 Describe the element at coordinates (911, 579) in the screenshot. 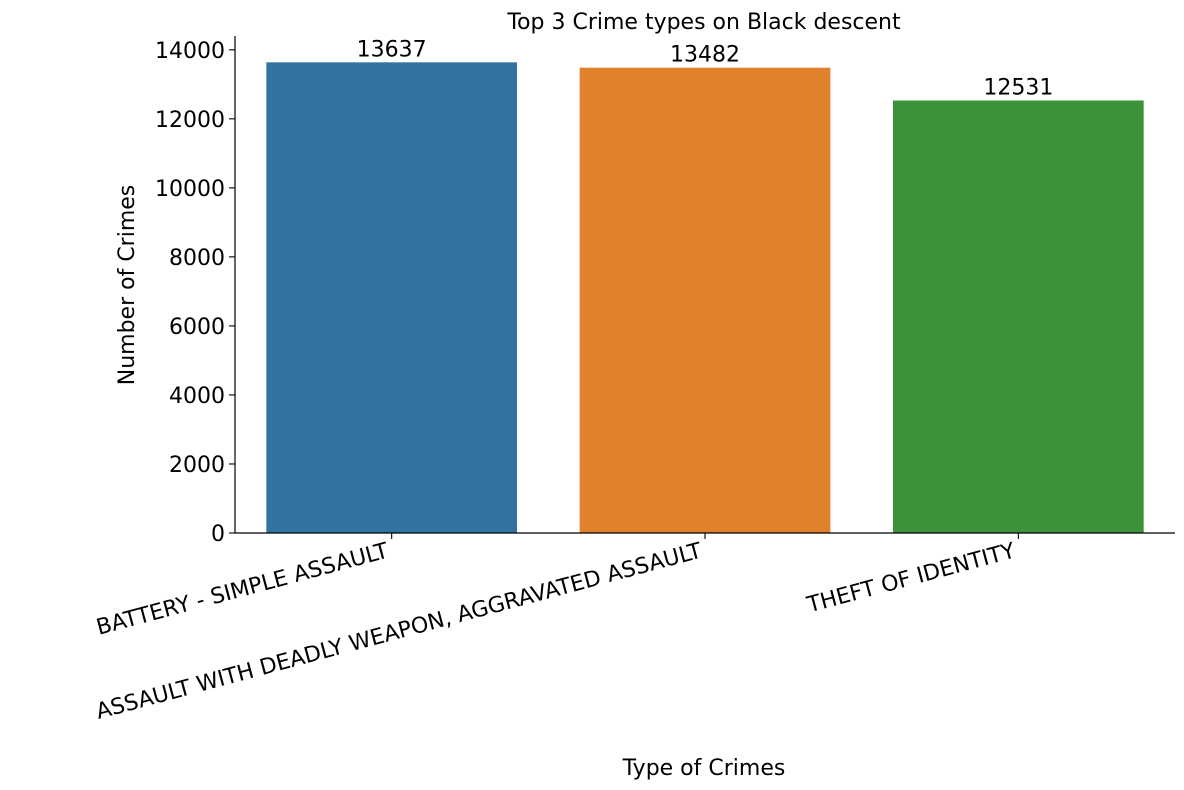

I see `x-tick-label-3: THEFT OF IDENTITY` at that location.